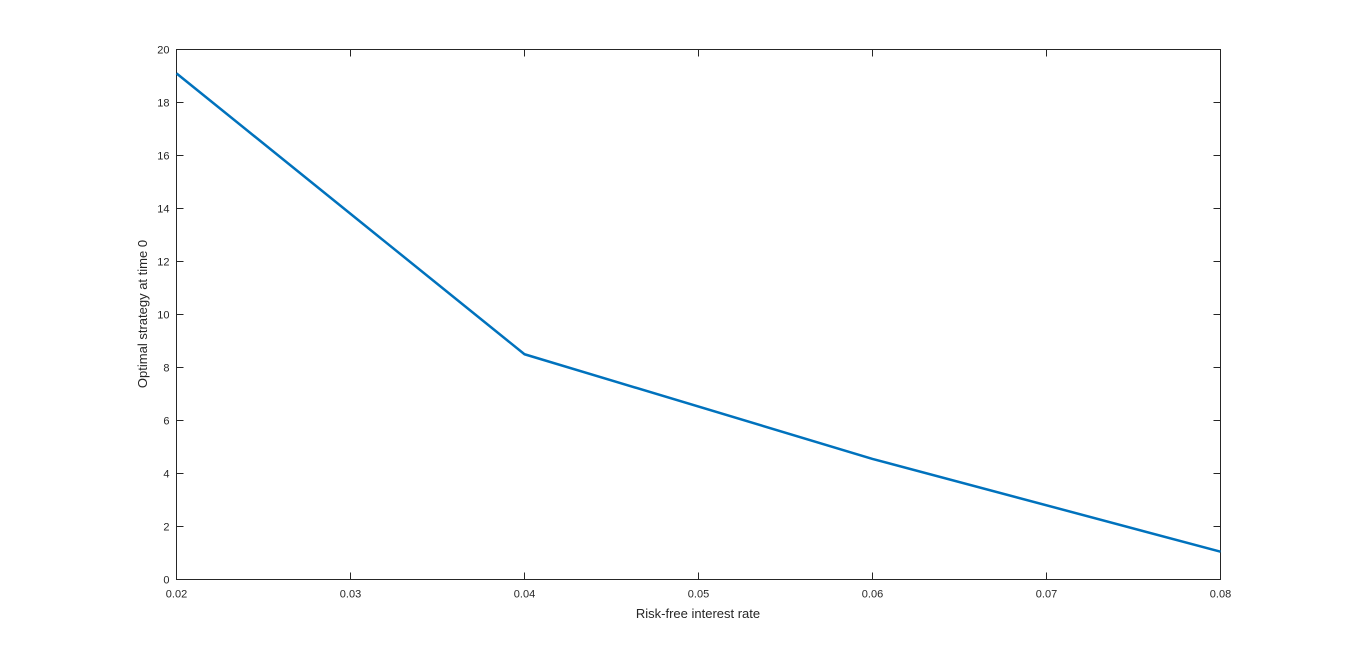  I want to click on x-axis-label: Risk-free interest rate, so click(698, 613).